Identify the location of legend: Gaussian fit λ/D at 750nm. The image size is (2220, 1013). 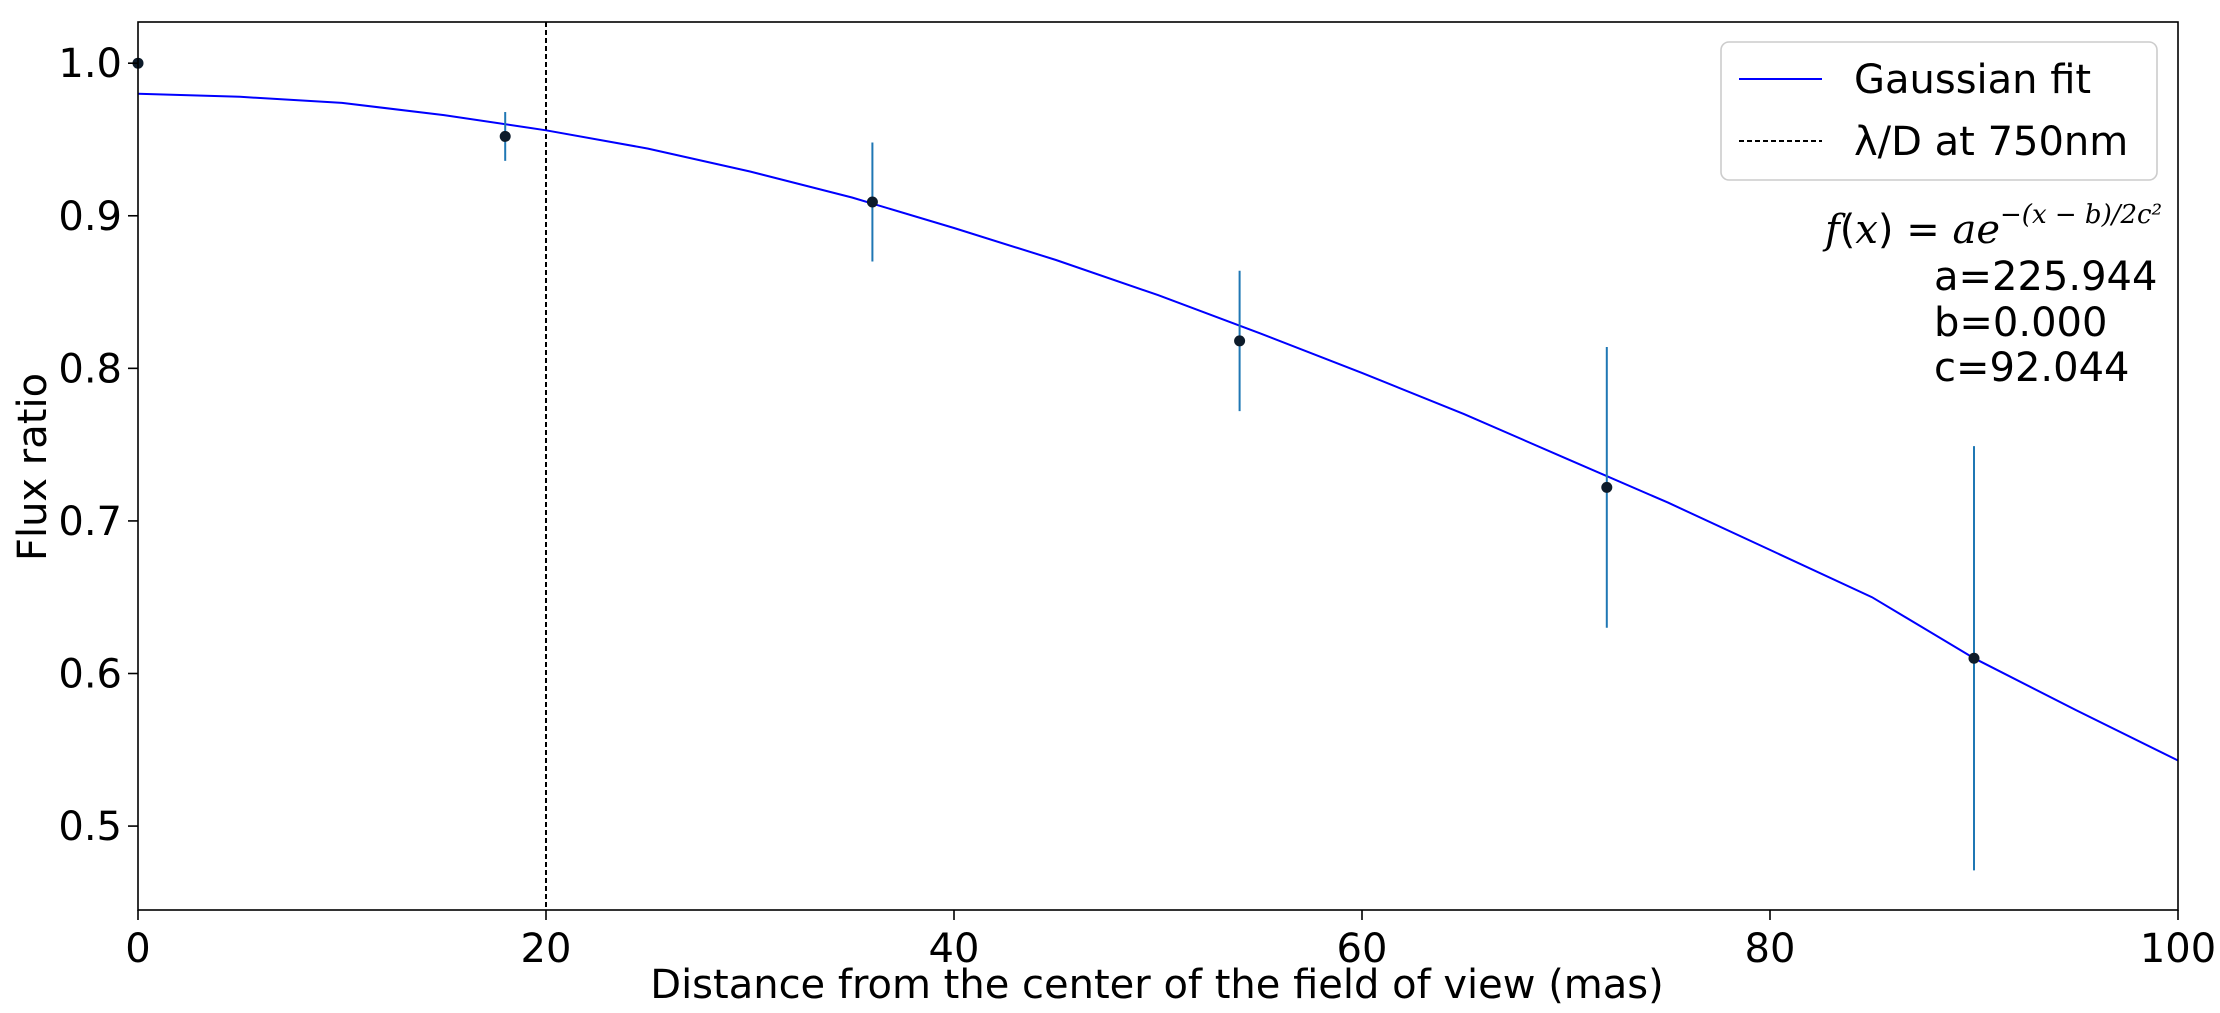
(1939, 111).